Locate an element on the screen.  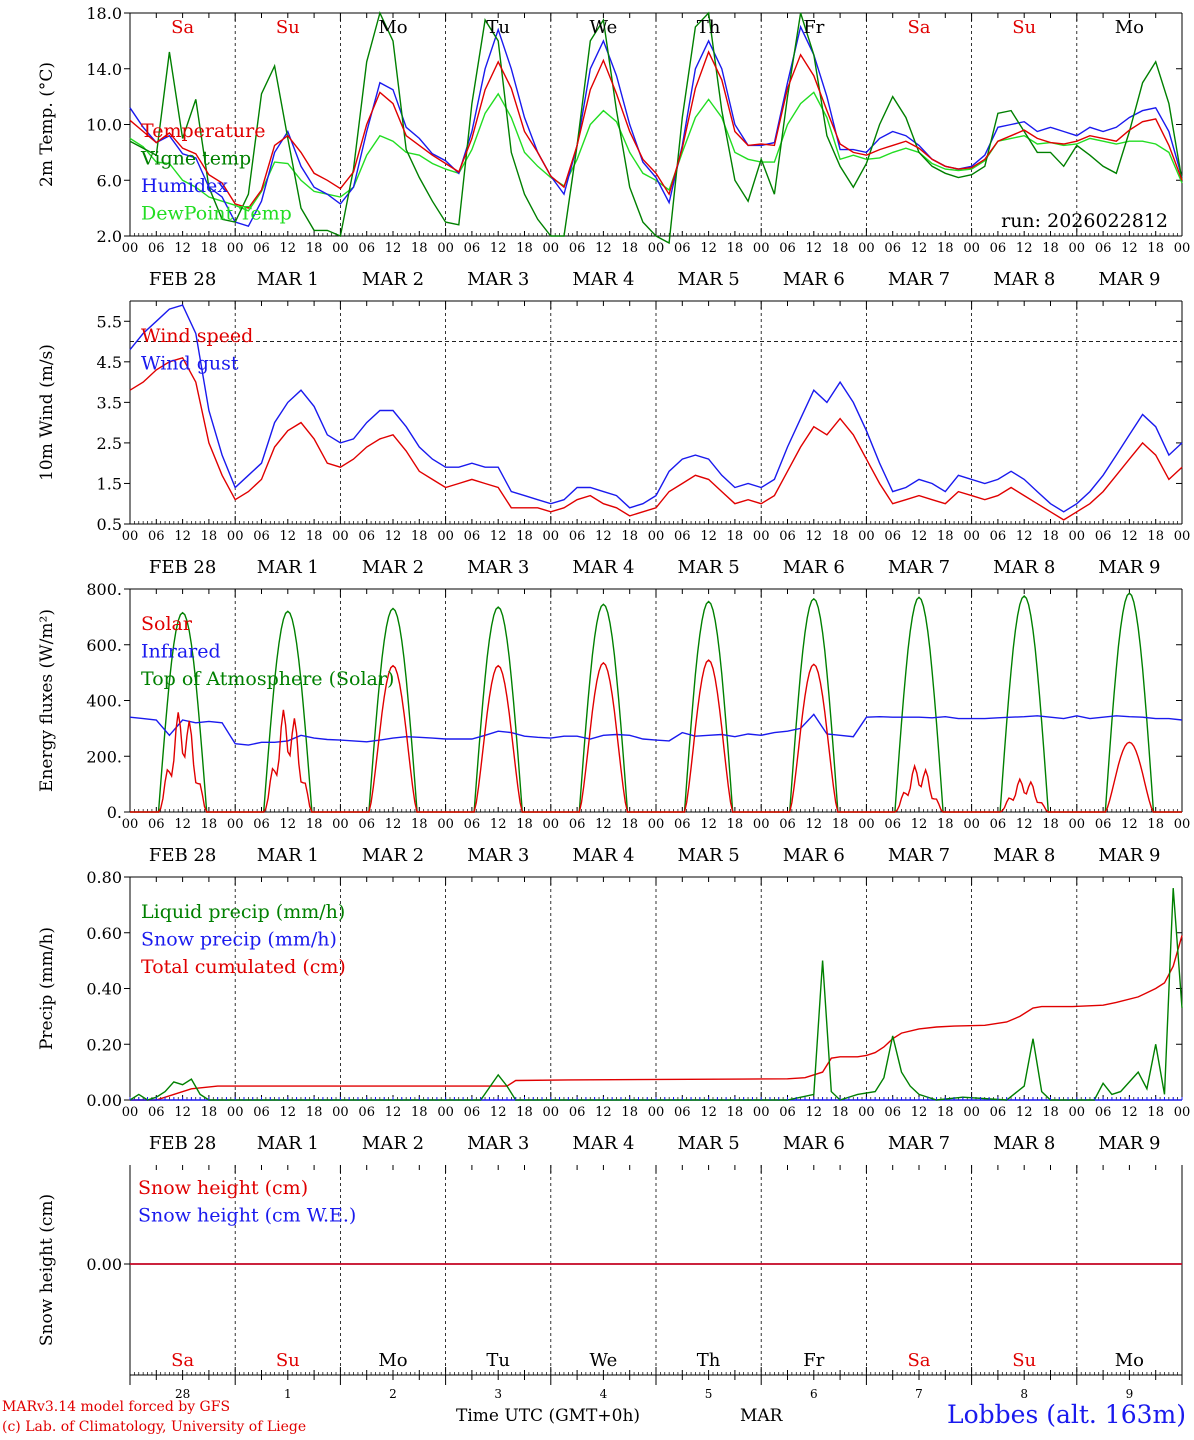
day-abbr-top: We is located at coordinates (604, 27).